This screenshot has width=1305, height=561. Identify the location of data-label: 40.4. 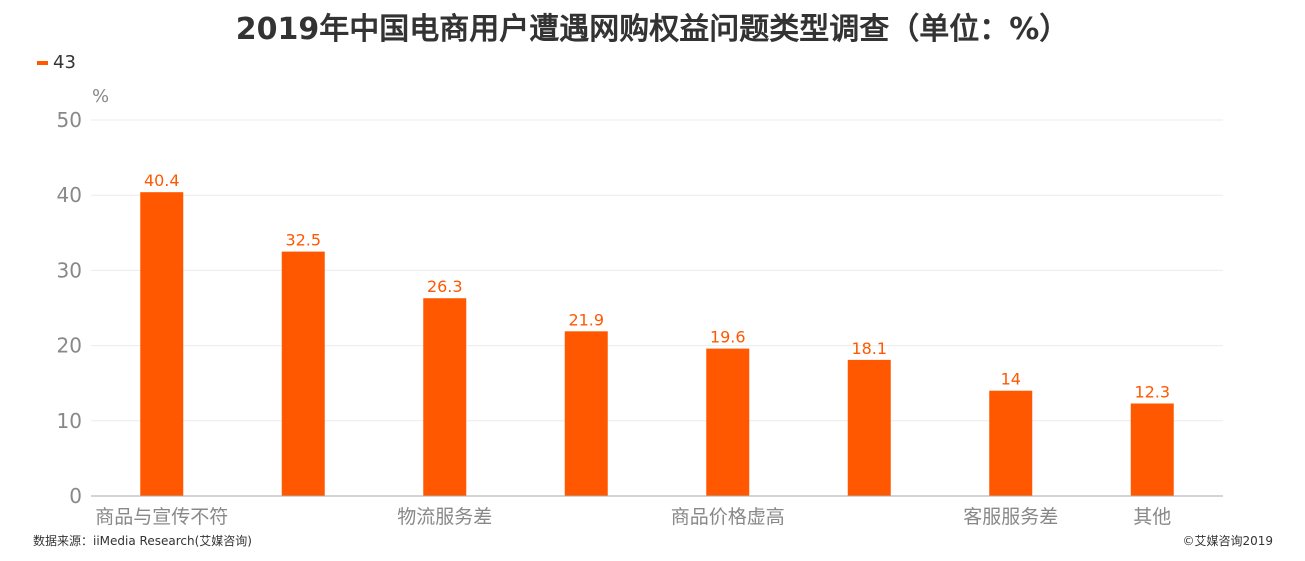
(162, 180).